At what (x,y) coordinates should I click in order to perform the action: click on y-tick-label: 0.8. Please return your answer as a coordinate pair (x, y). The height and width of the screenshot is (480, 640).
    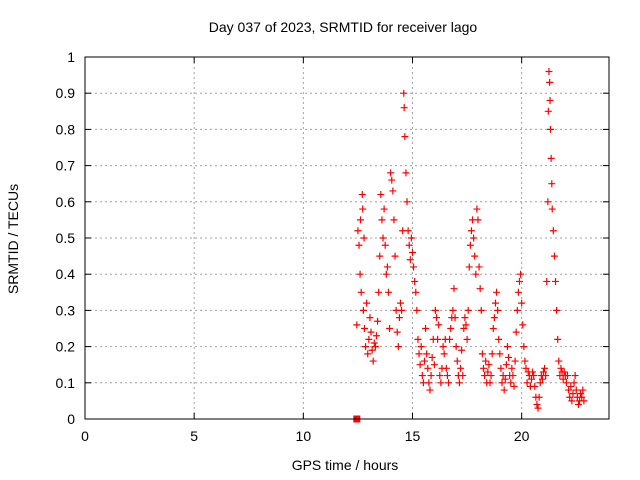
    Looking at the image, I should click on (66, 129).